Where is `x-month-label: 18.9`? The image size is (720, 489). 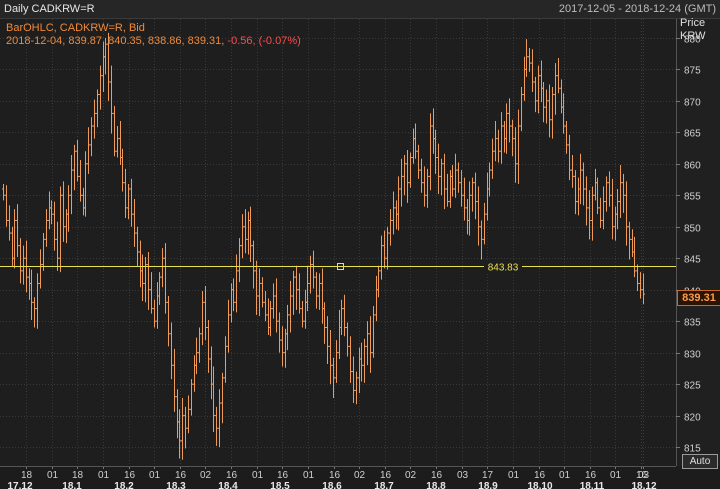 x-month-label: 18.9 is located at coordinates (488, 485).